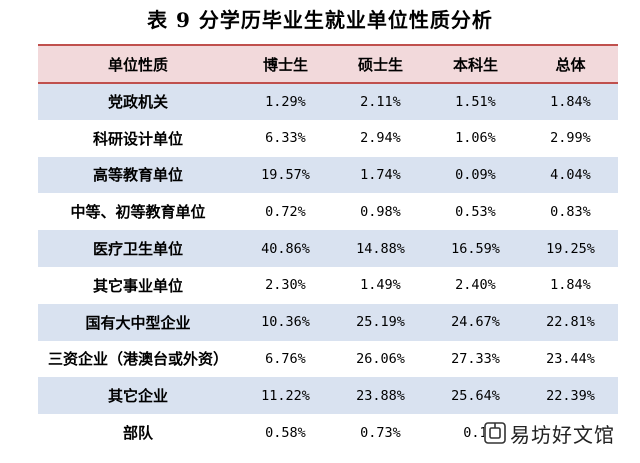 The height and width of the screenshot is (463, 640). Describe the element at coordinates (570, 138) in the screenshot. I see `cell-overall: 2.99%` at that location.